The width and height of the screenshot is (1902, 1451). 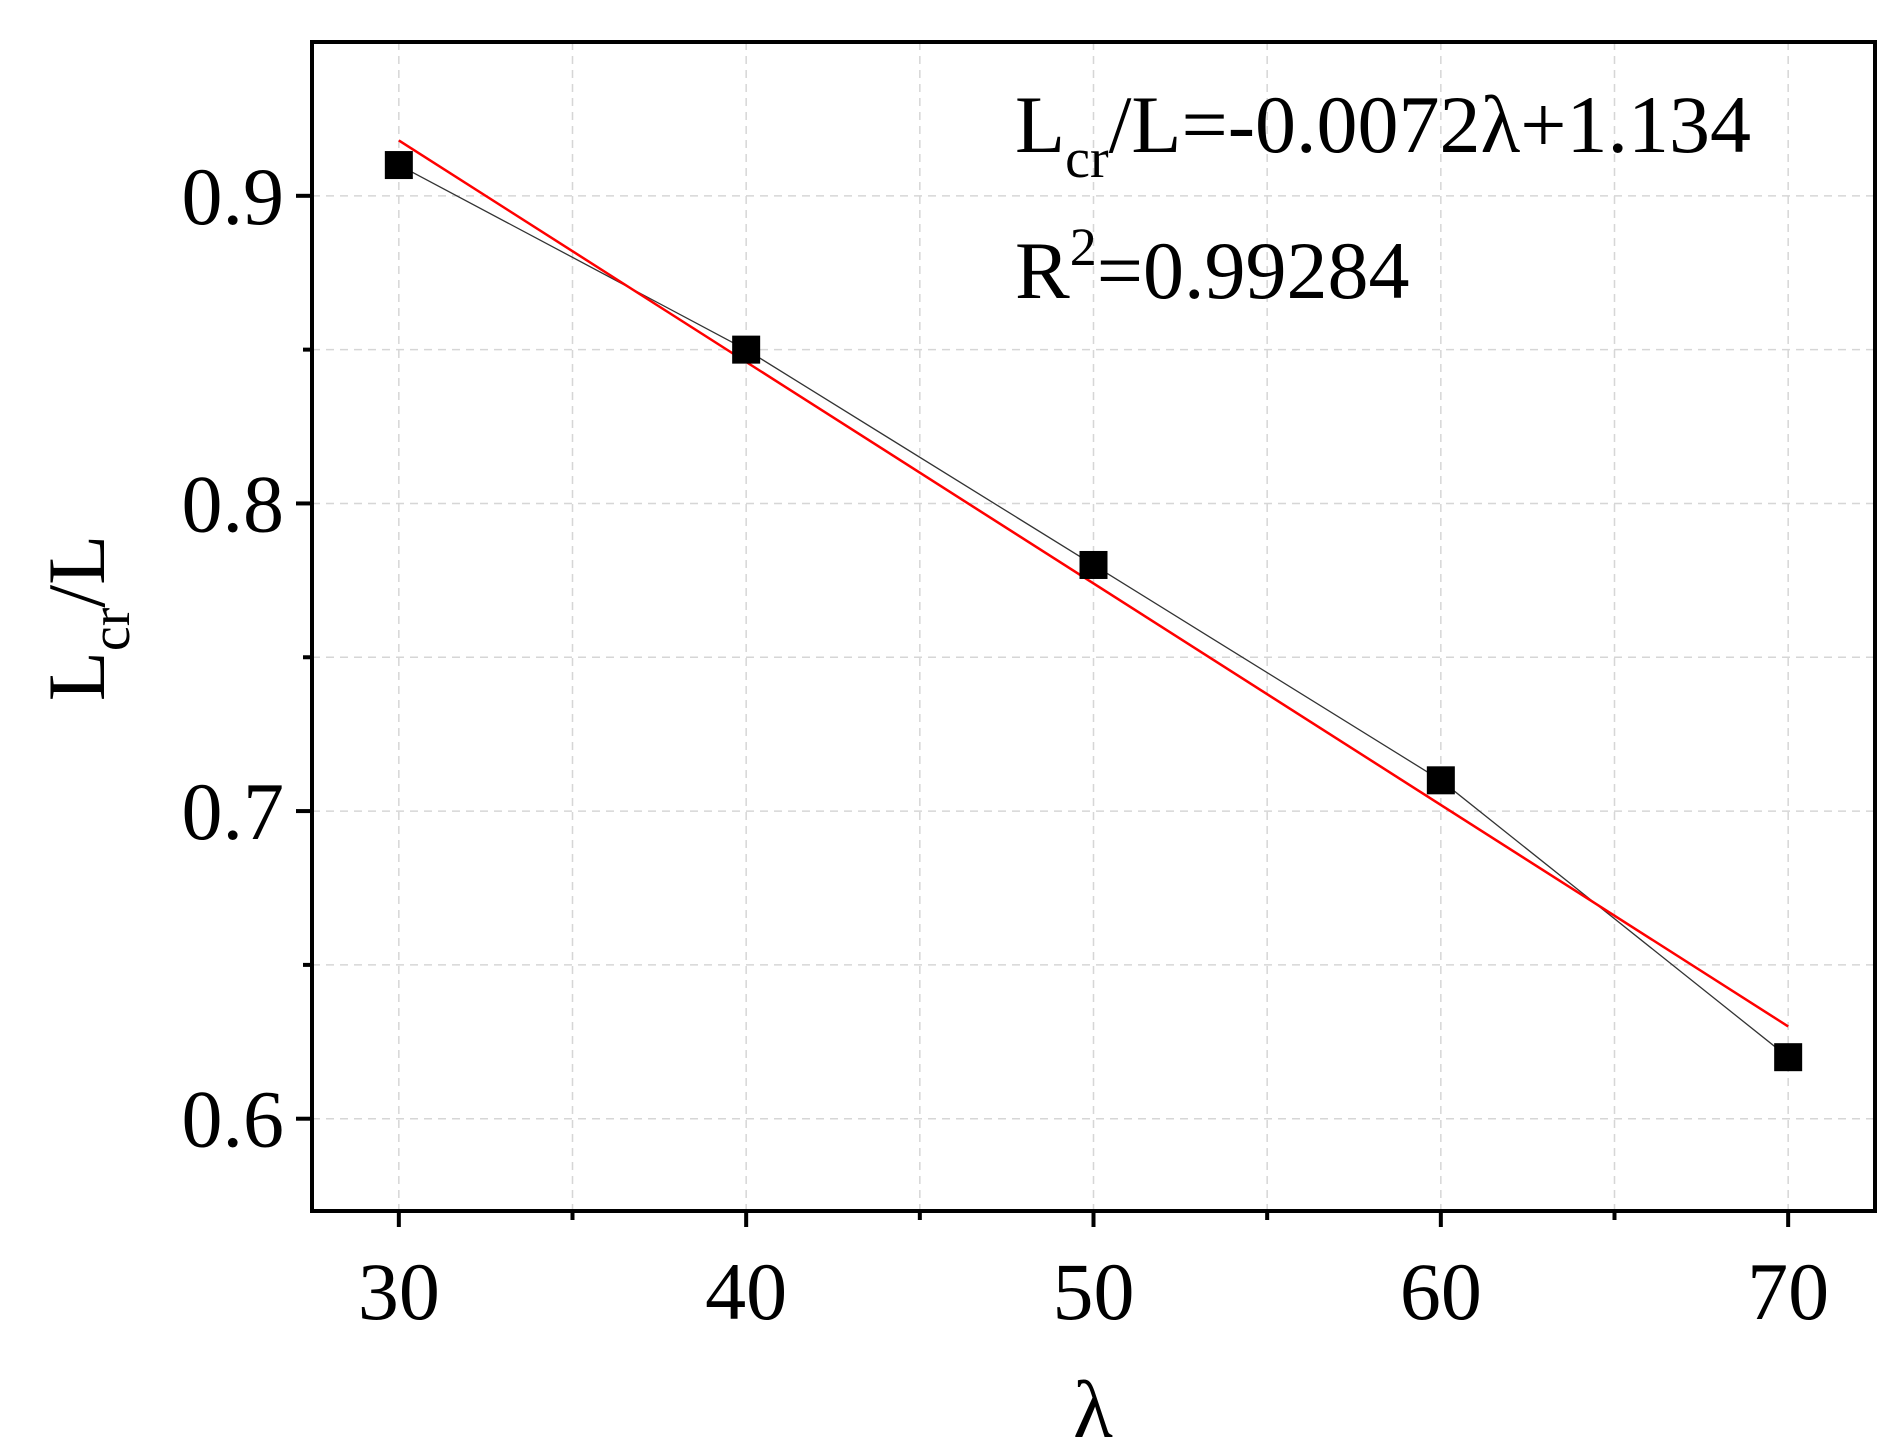 What do you see at coordinates (233, 811) in the screenshot?
I see `y-tick-label: 0.7` at bounding box center [233, 811].